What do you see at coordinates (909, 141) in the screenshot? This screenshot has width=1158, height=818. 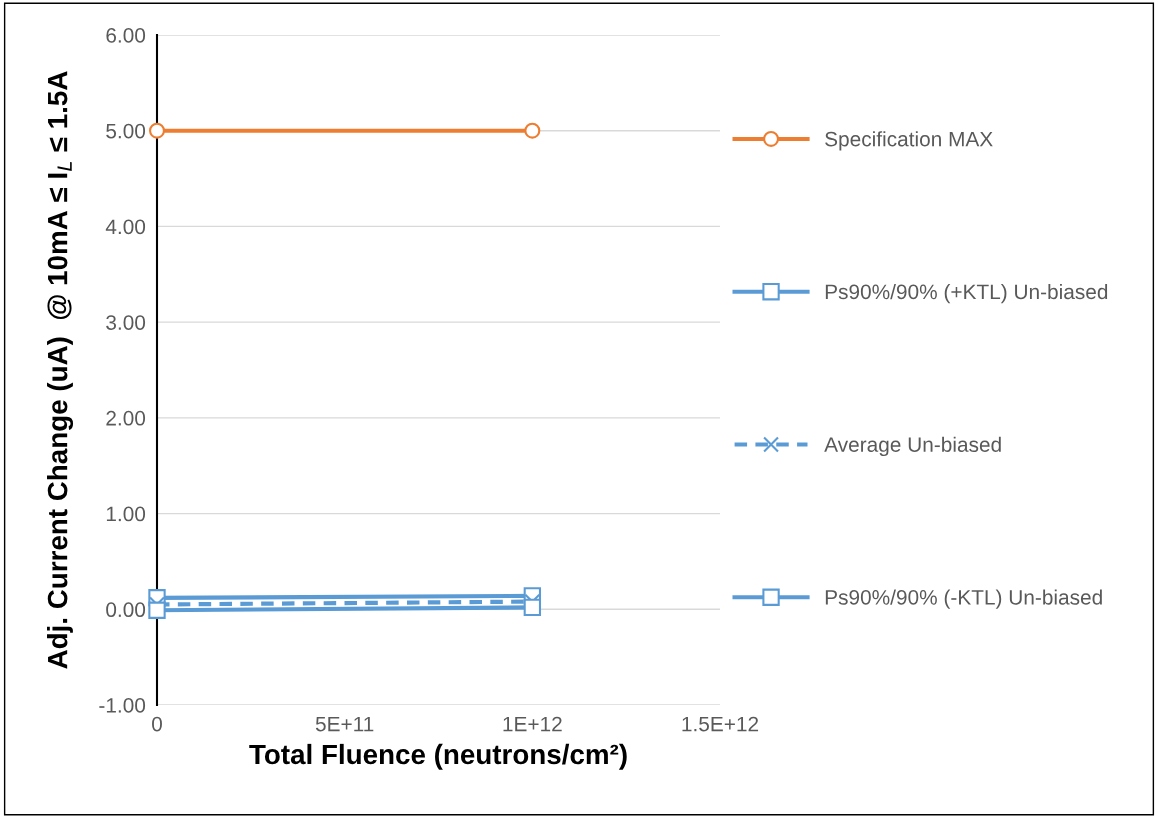 I see `legend-label: Specification MAX` at bounding box center [909, 141].